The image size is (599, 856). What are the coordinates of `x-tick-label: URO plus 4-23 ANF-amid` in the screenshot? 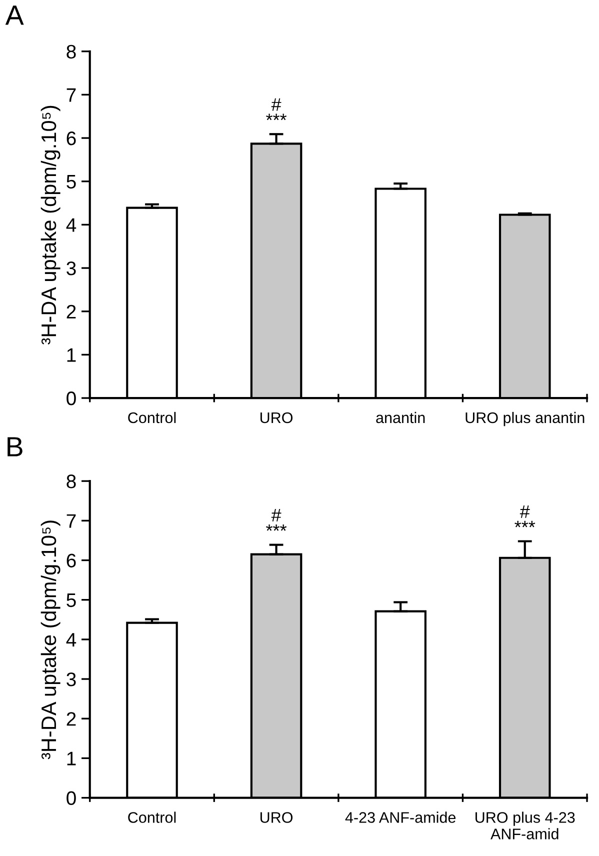 It's located at (525, 826).